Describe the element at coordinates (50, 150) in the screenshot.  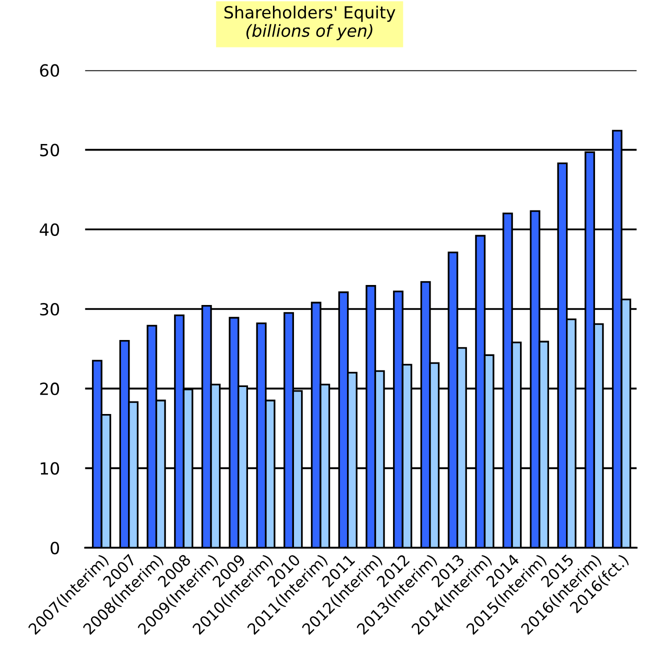
I see `y-tick-label: 50` at that location.